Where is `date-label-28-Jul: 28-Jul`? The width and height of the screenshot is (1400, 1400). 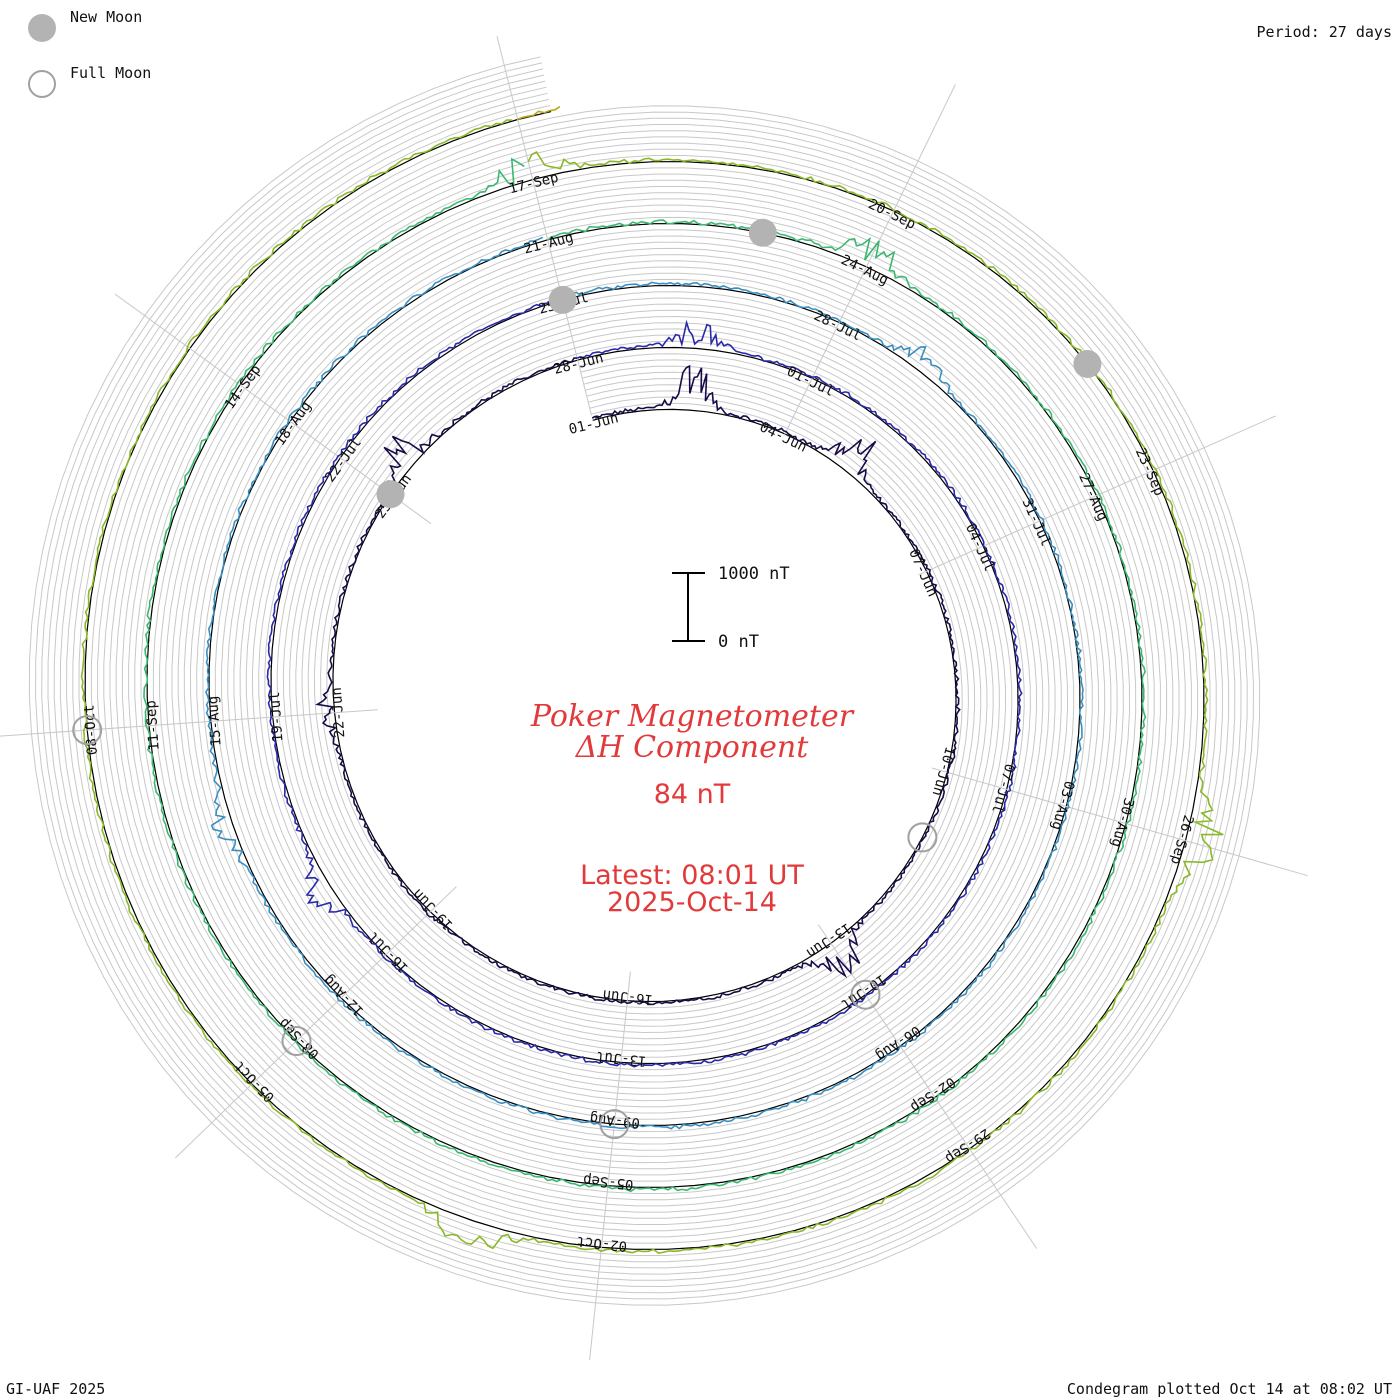
date-label-28-Jul: 28-Jul is located at coordinates (837, 326).